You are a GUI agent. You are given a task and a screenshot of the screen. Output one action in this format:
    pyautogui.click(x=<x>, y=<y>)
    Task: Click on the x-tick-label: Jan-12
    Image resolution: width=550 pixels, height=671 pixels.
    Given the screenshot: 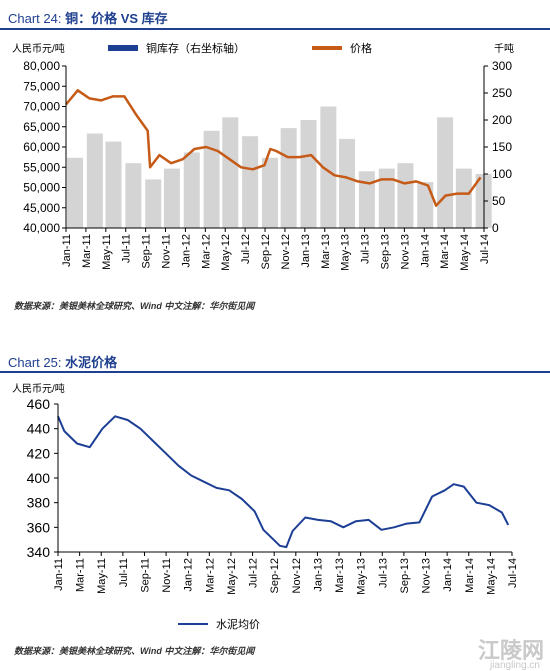 What is the action you would take?
    pyautogui.click(x=186, y=251)
    